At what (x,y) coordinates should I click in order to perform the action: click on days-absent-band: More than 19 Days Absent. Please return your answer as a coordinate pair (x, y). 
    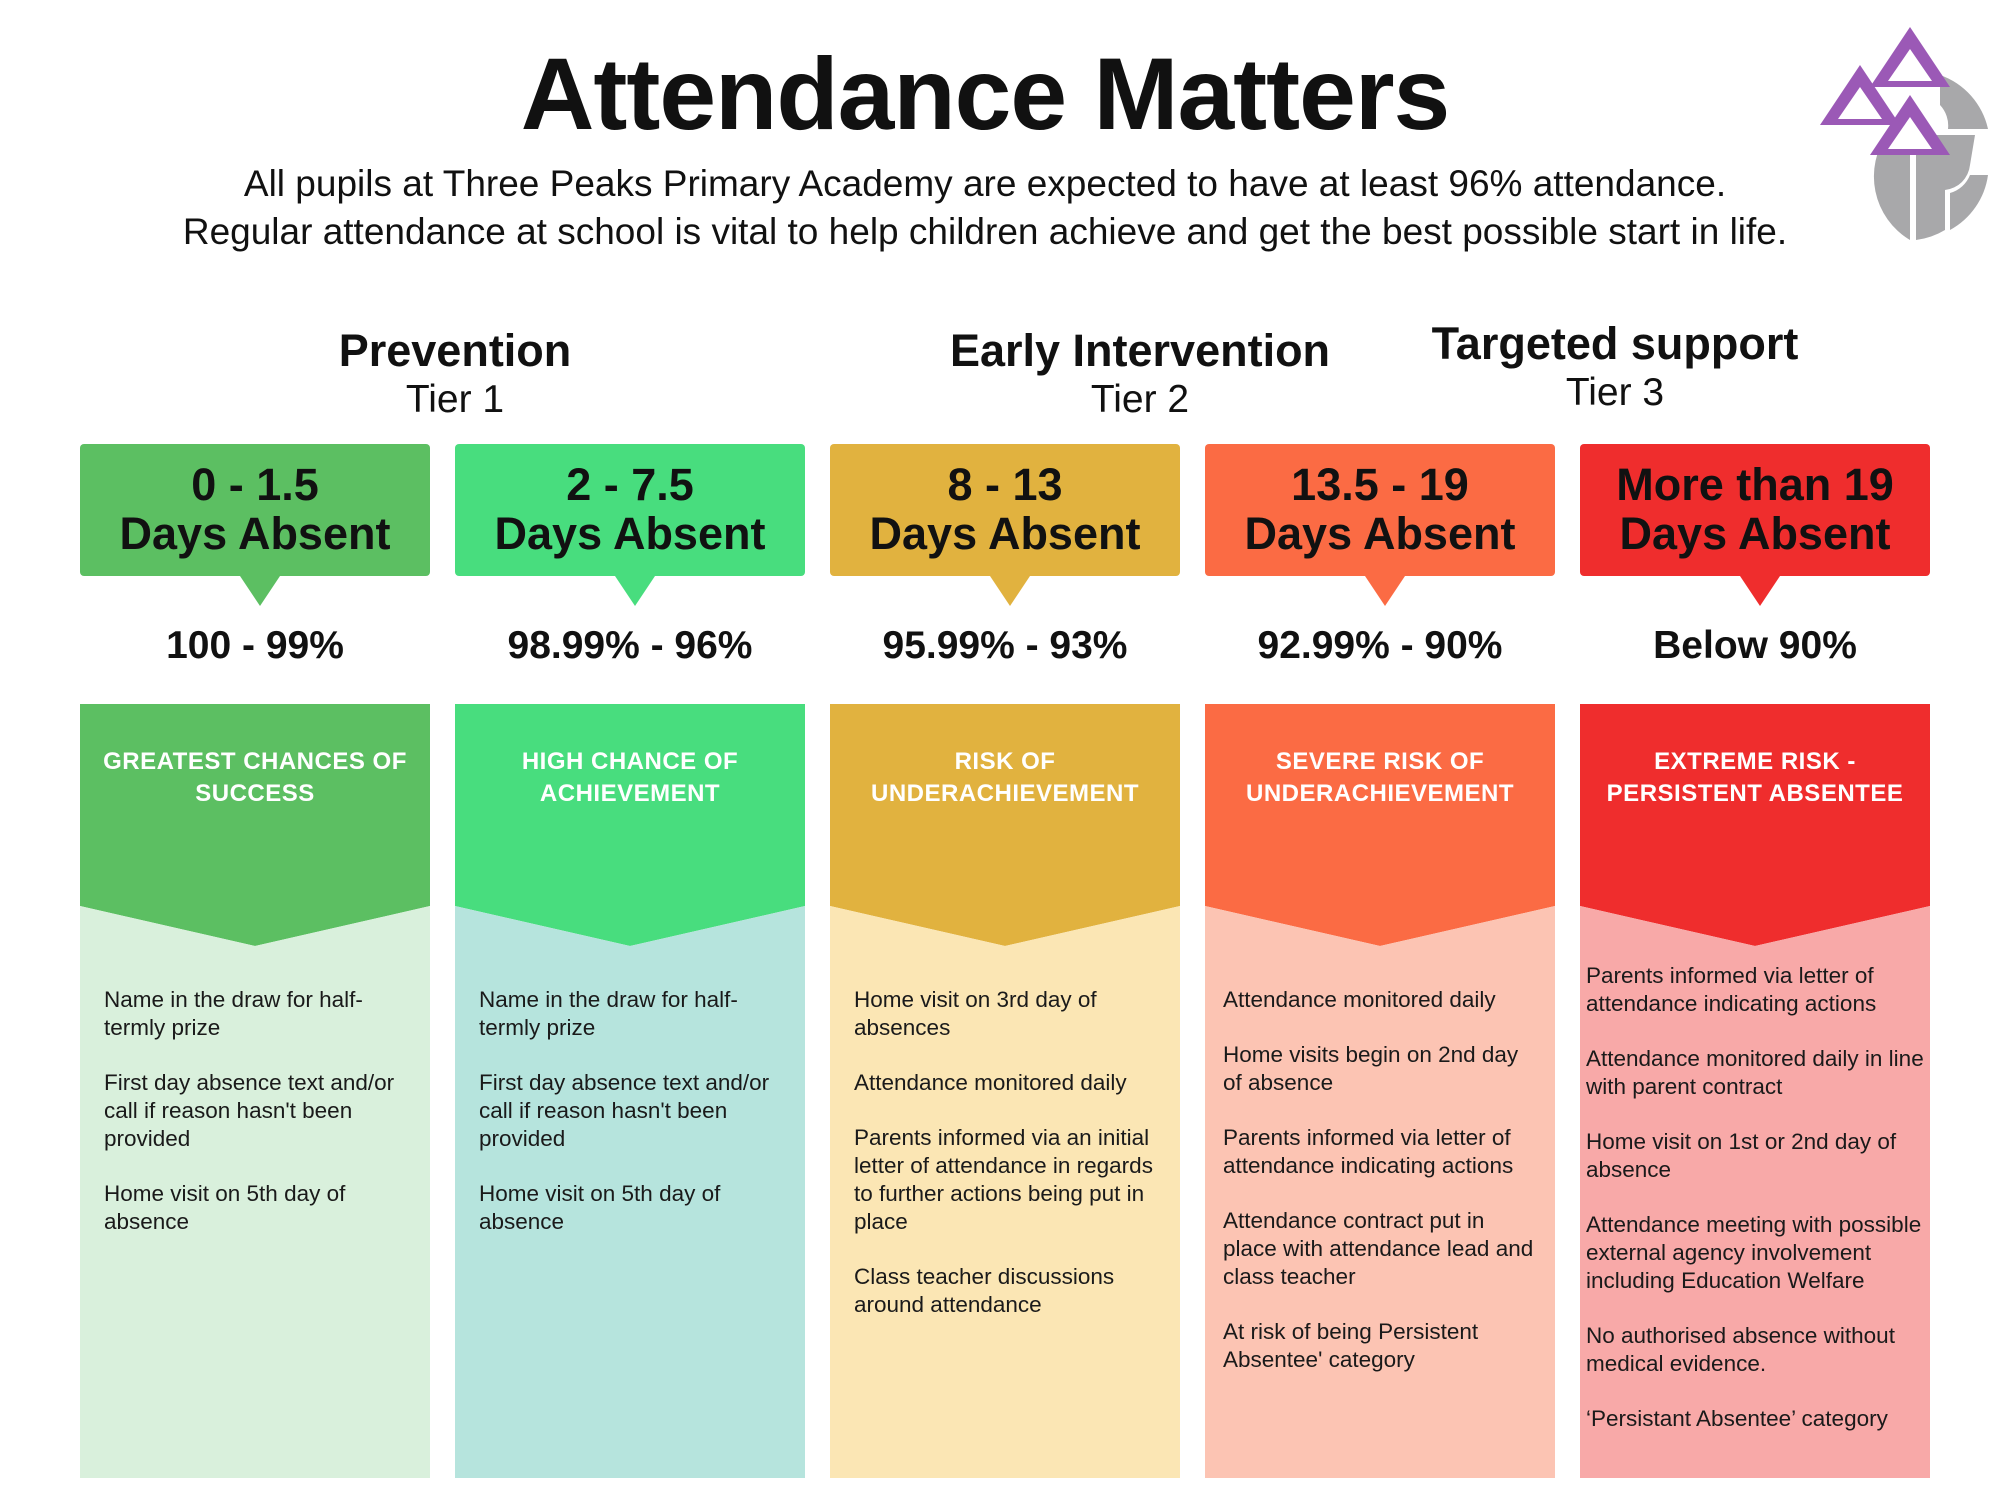
    Looking at the image, I should click on (1755, 525).